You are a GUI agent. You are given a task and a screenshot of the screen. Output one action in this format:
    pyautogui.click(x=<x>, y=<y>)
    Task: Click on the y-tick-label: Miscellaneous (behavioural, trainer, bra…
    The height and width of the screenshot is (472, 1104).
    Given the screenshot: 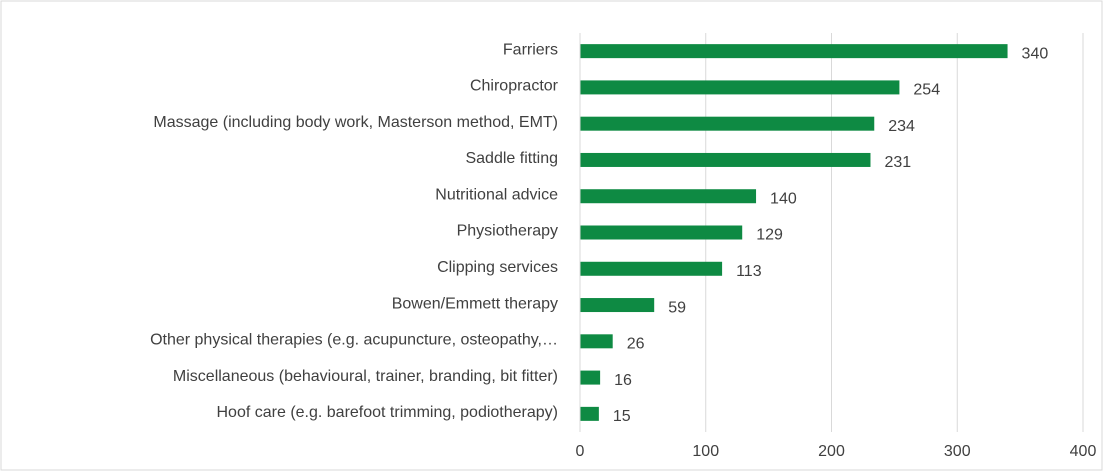 What is the action you would take?
    pyautogui.click(x=365, y=376)
    